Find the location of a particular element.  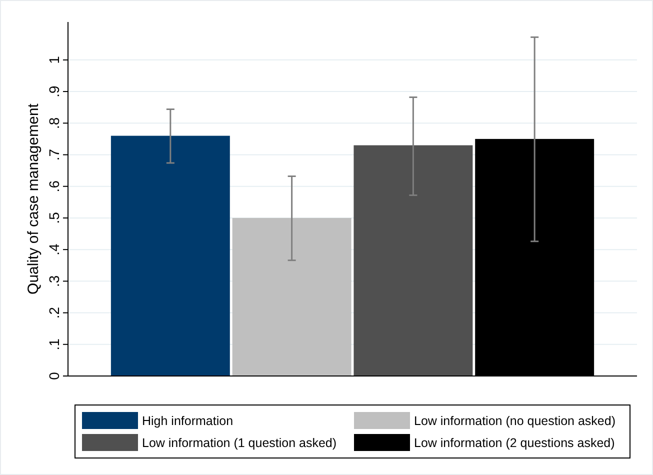

y-tick-label: .5 is located at coordinates (54, 218).